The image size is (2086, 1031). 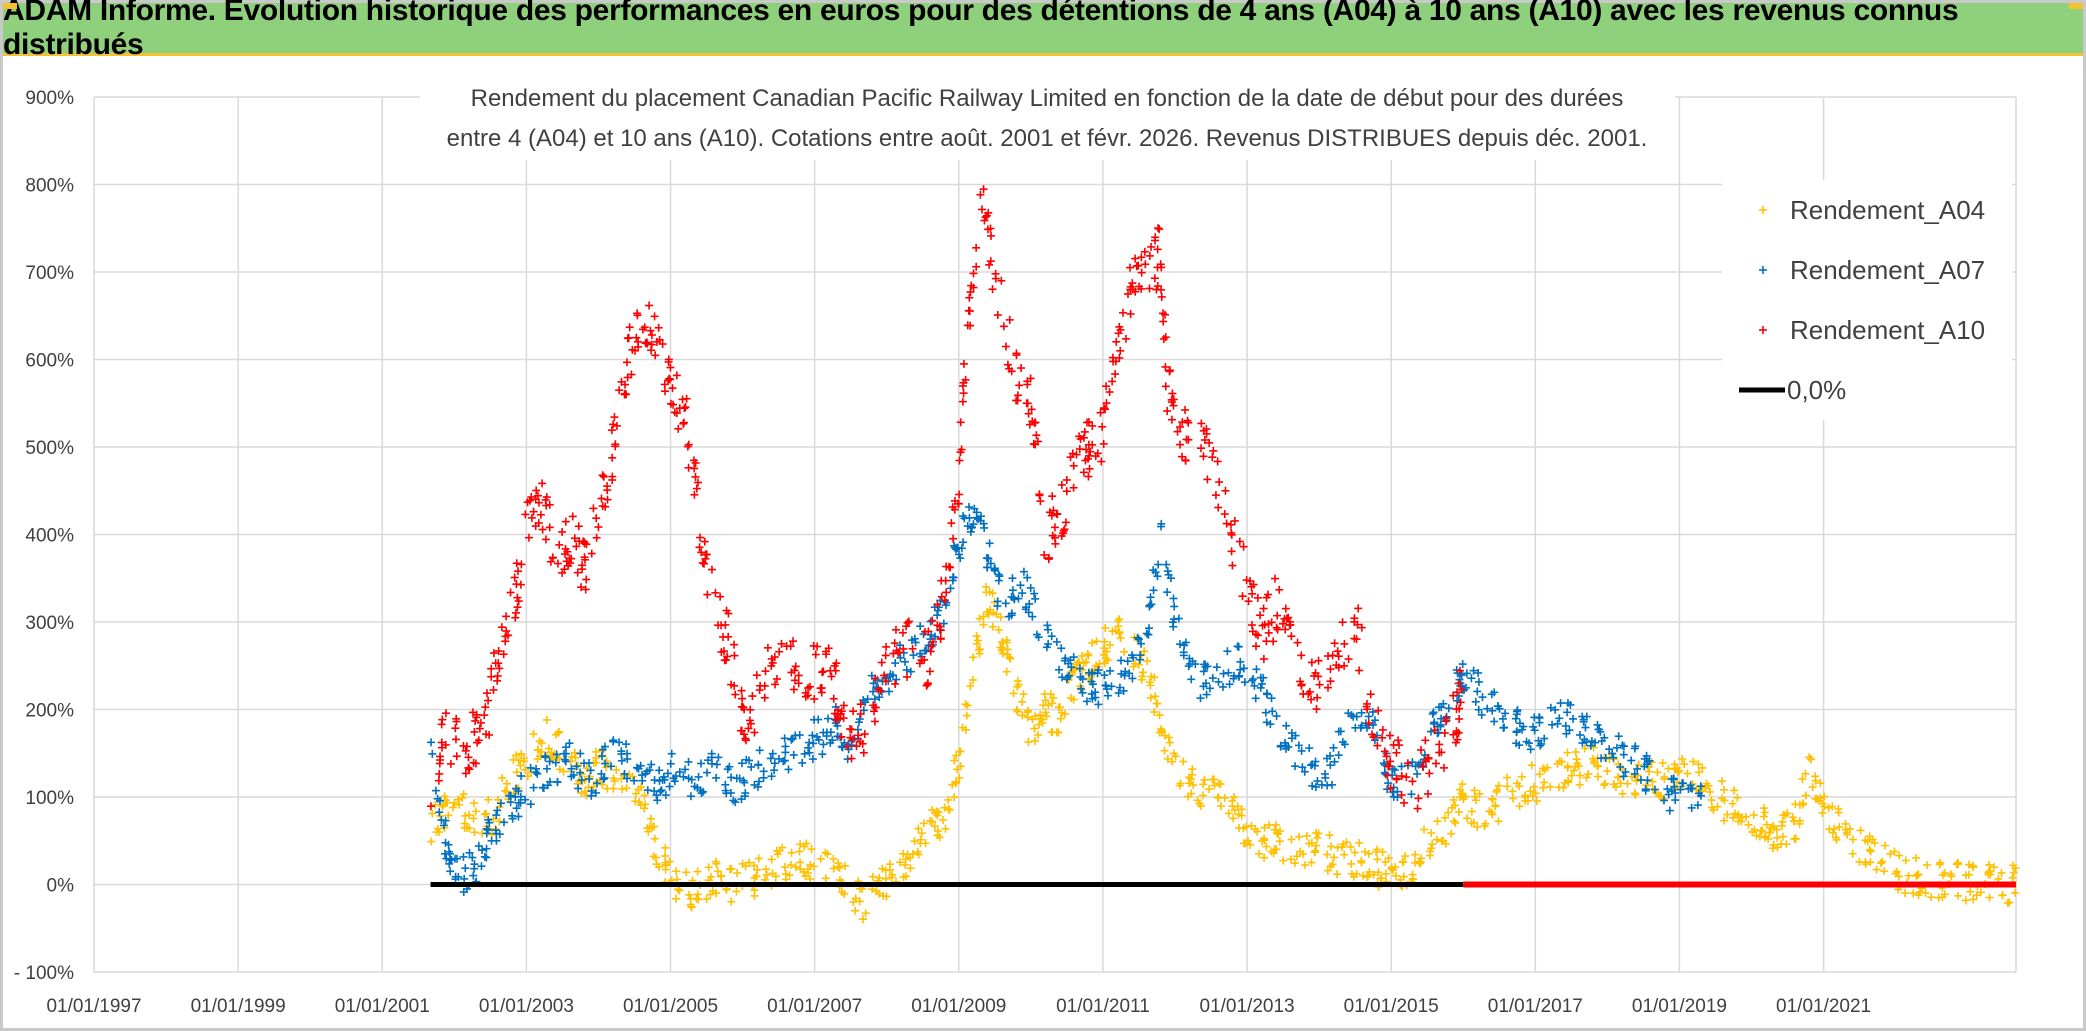 What do you see at coordinates (670, 1006) in the screenshot?
I see `x-tick-label: 01/01/2005` at bounding box center [670, 1006].